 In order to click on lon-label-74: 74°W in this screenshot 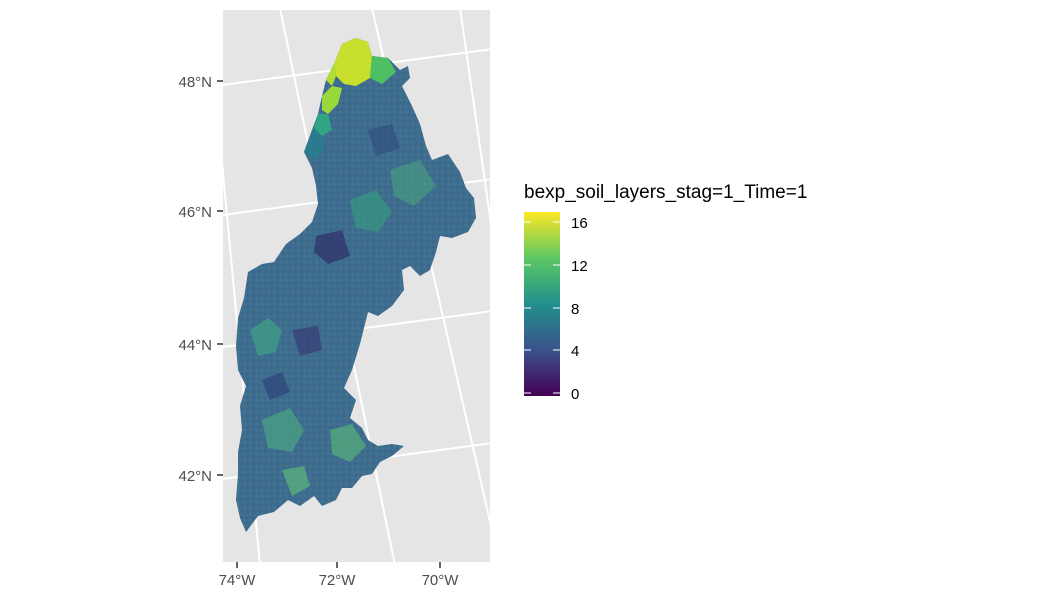, I will do `click(238, 580)`.